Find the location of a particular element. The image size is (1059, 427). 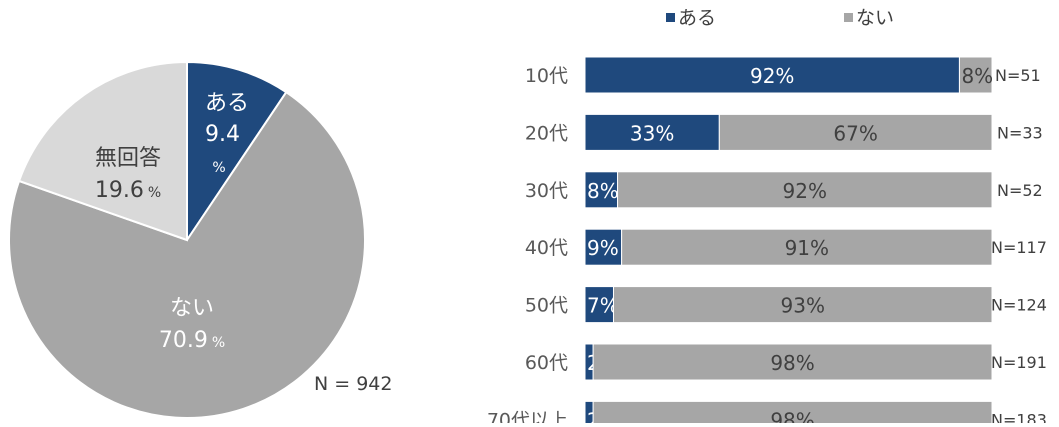

bar-sample-size: N=33 is located at coordinates (1020, 132).